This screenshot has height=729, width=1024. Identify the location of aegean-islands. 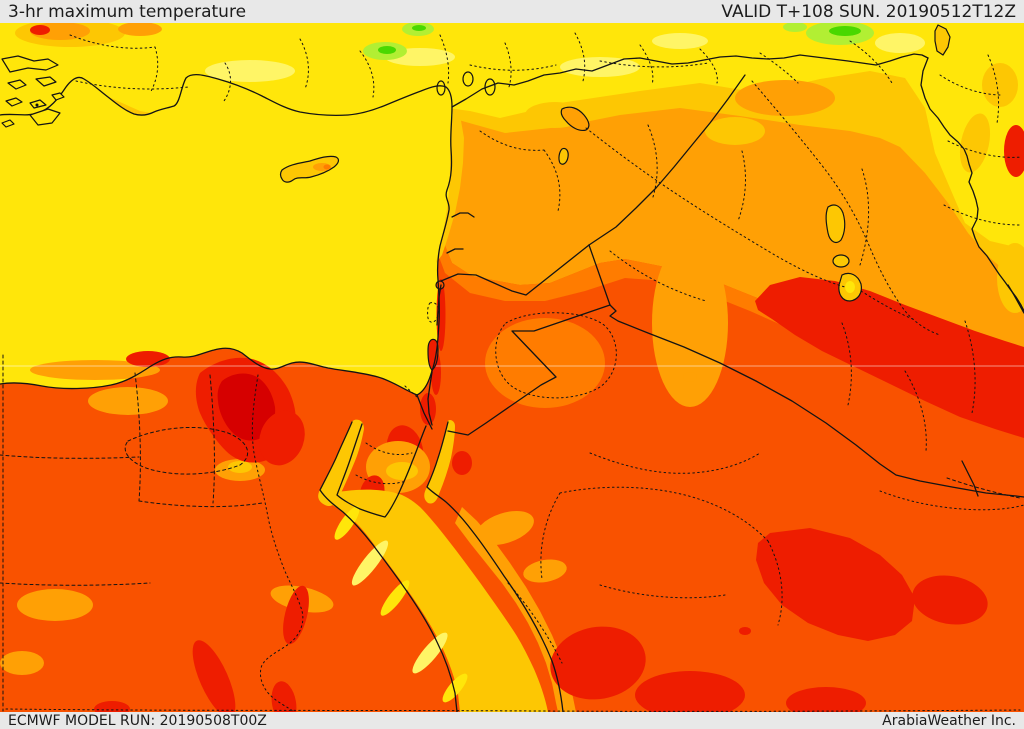
(33, 91).